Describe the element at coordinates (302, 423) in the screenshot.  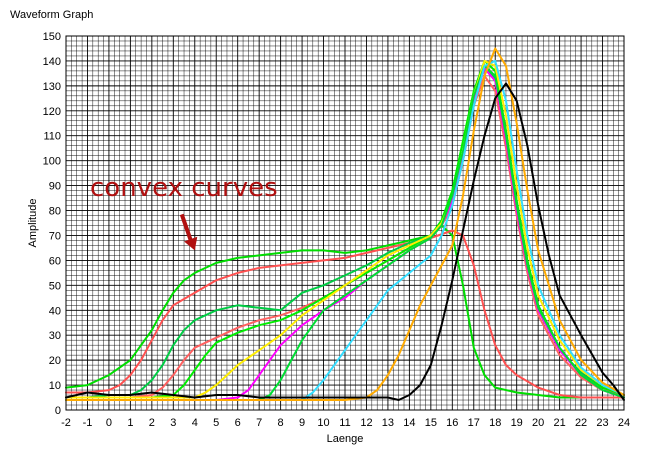
I see `x-tick-label: 9` at that location.